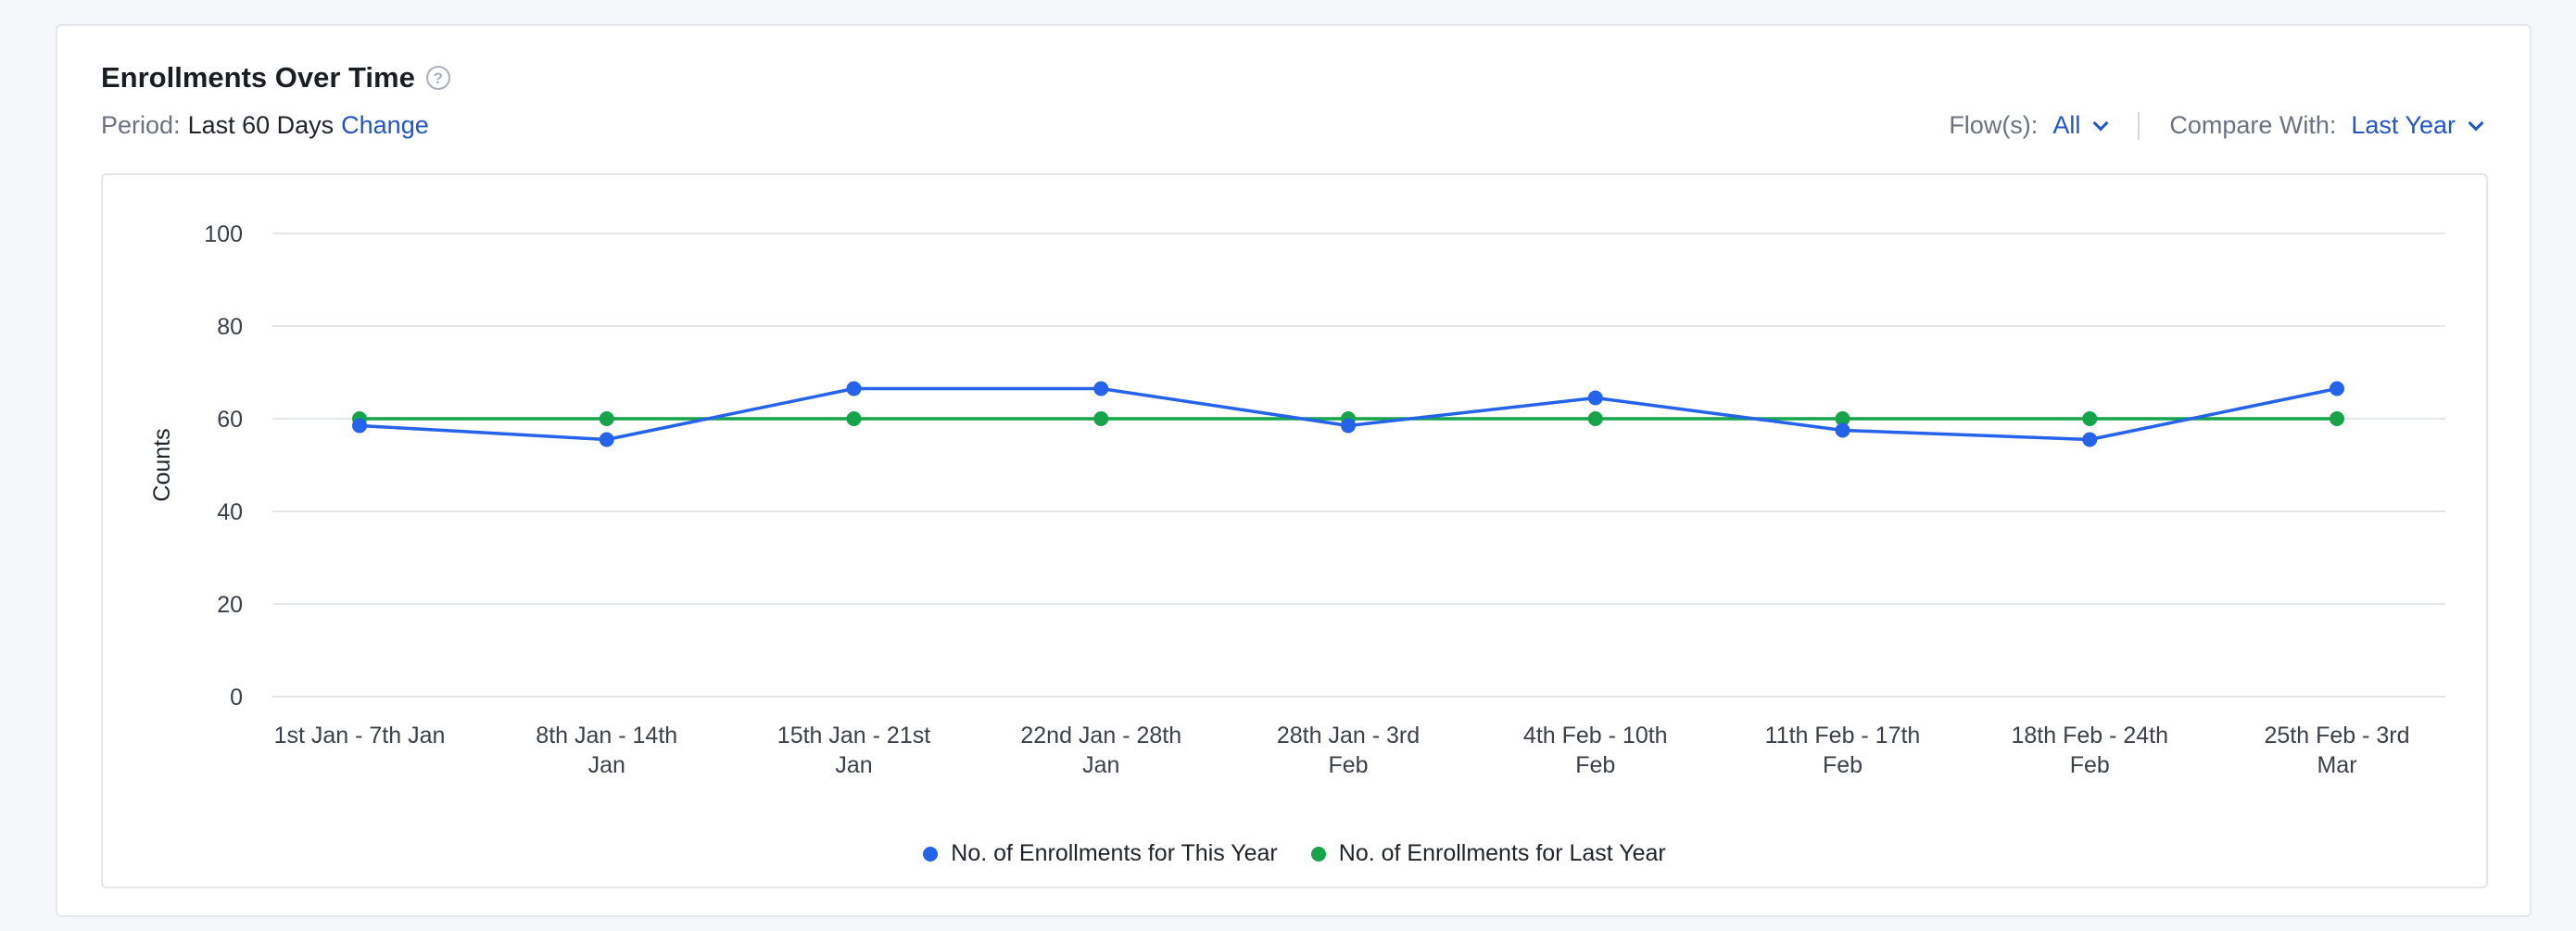 Image resolution: width=2576 pixels, height=931 pixels. I want to click on x-tick-label: 8th Jan - 14th, so click(606, 736).